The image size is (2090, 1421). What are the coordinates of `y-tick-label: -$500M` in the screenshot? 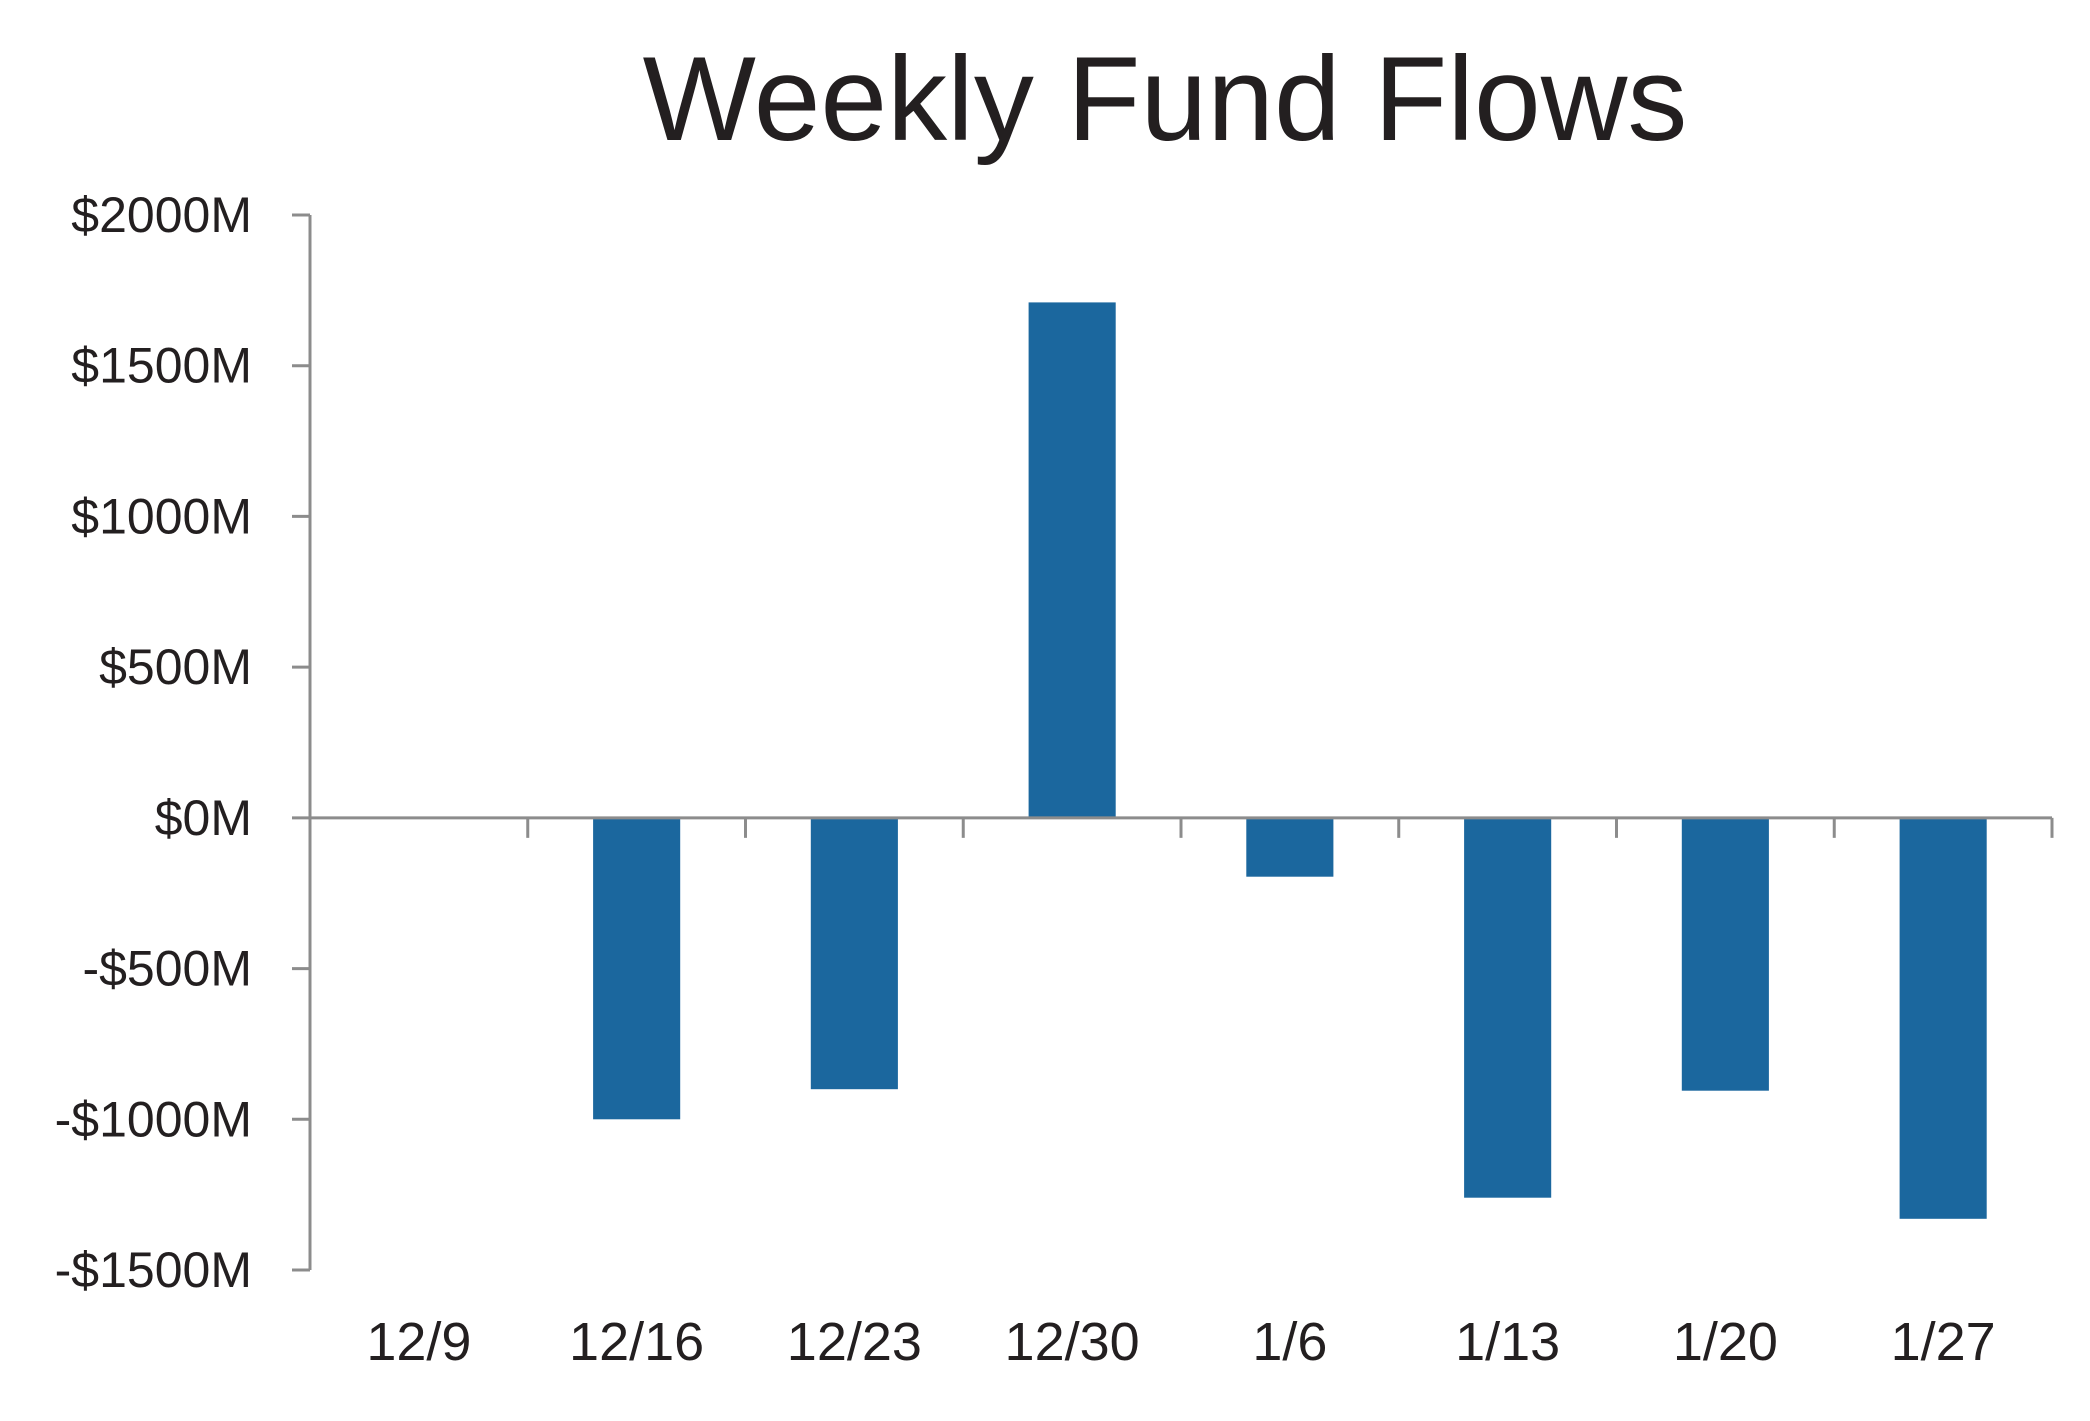 It's located at (167, 969).